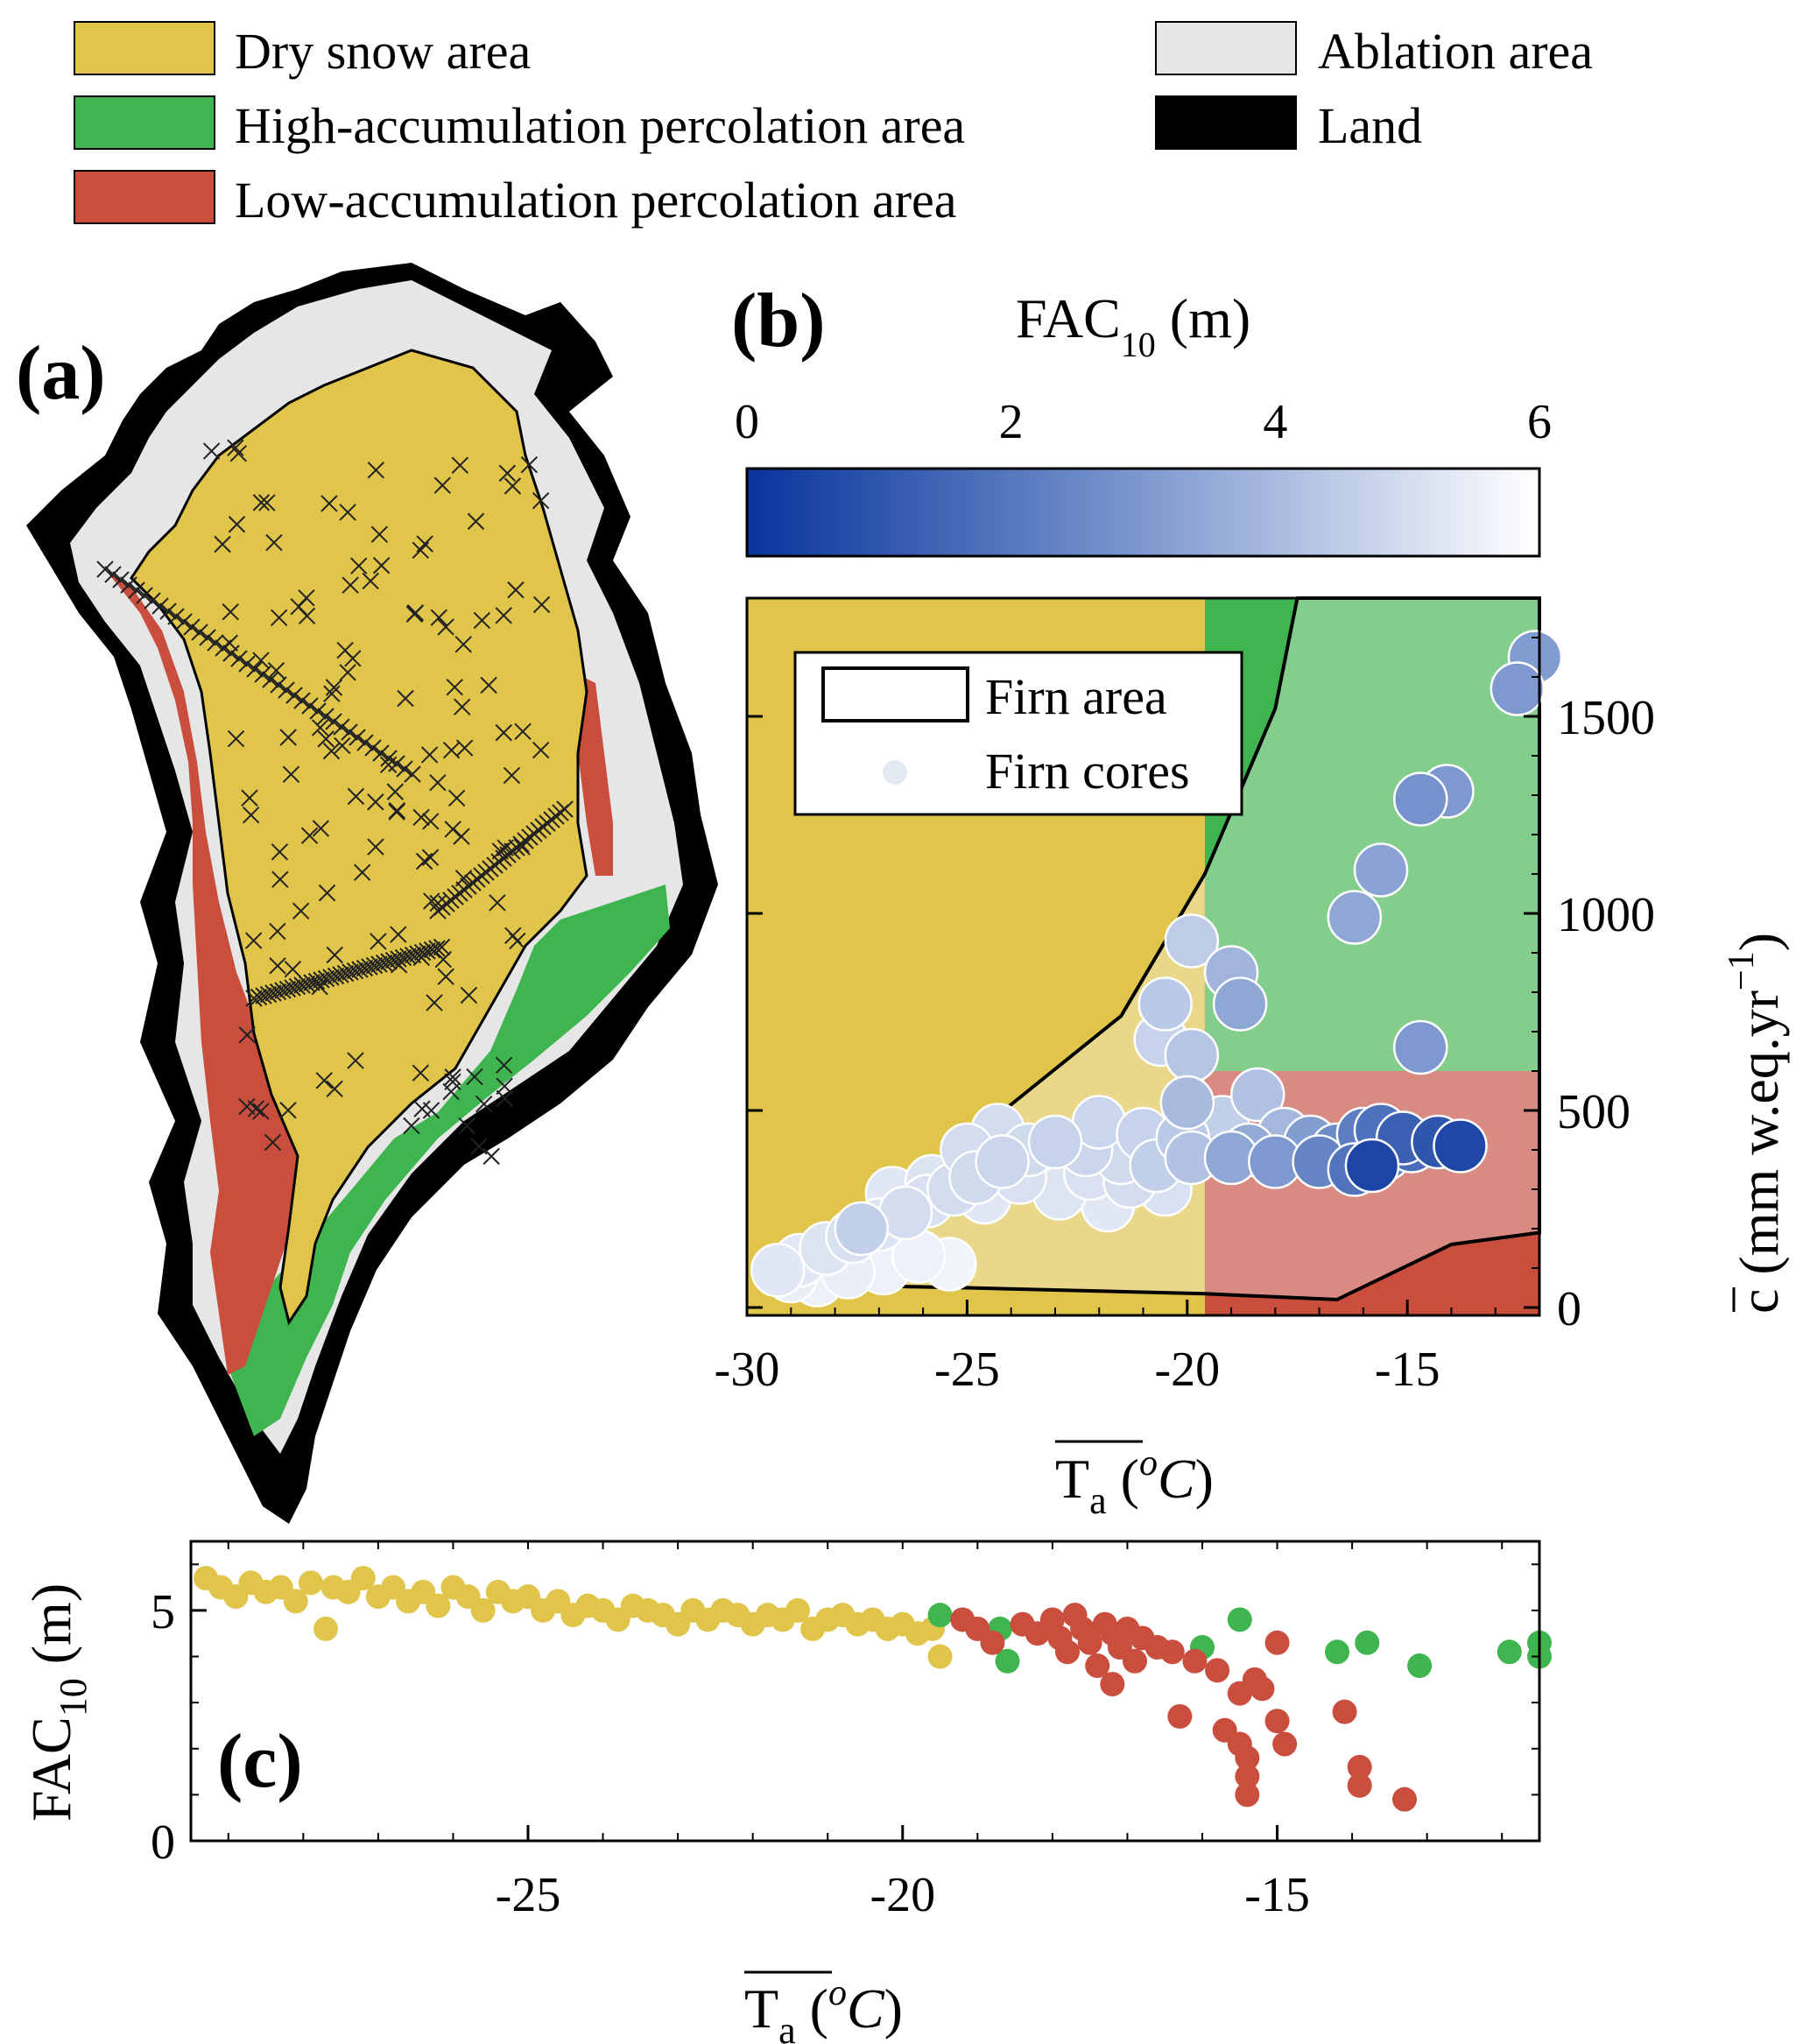 The image size is (1810, 2044). Describe the element at coordinates (1011, 422) in the screenshot. I see `colorbar-tick-label: 2` at that location.